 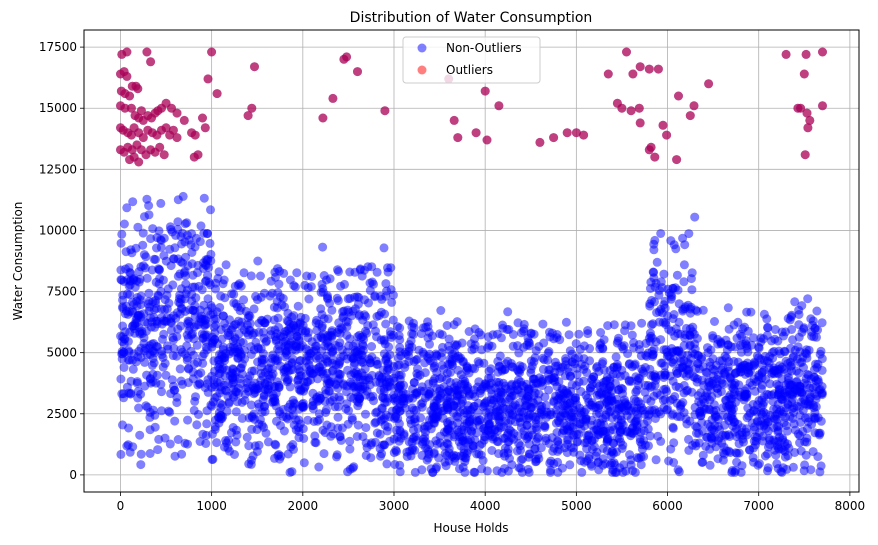 I want to click on y-tick-label: 0, so click(x=73, y=475).